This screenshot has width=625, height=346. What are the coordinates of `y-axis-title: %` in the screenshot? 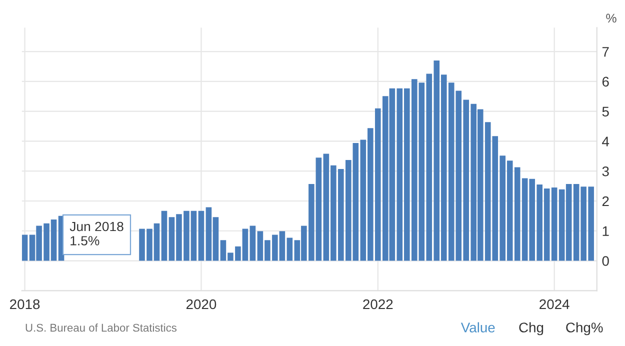 It's located at (611, 18).